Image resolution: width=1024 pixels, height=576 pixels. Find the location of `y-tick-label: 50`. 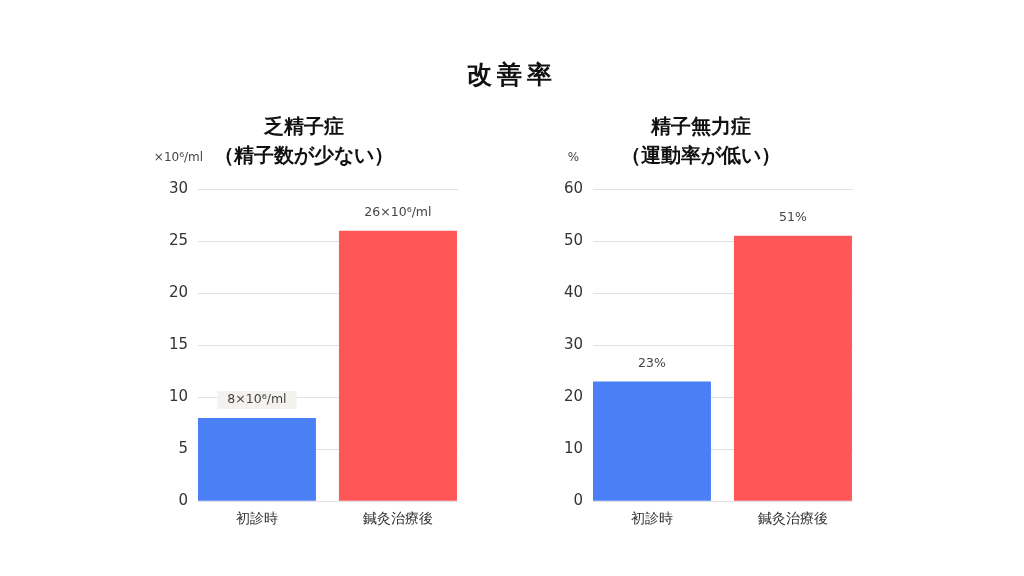

y-tick-label: 50 is located at coordinates (573, 239).